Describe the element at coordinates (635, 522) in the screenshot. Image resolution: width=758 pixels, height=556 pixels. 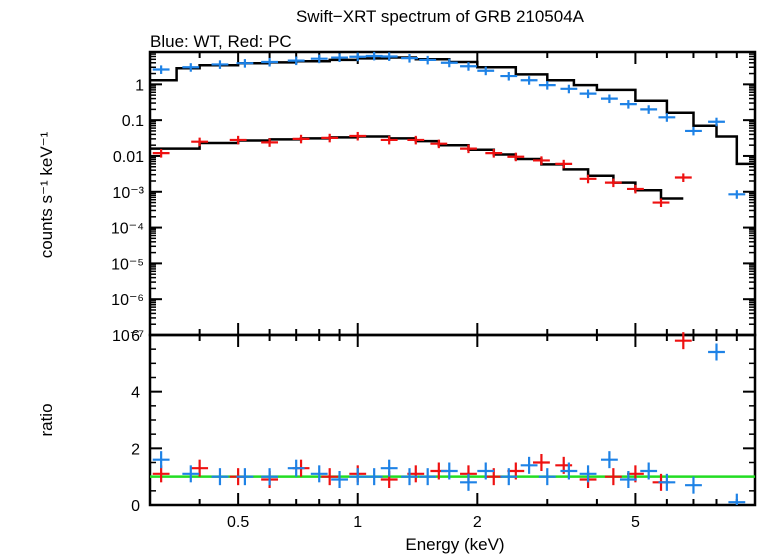
I see `x-tick-label: 5` at that location.